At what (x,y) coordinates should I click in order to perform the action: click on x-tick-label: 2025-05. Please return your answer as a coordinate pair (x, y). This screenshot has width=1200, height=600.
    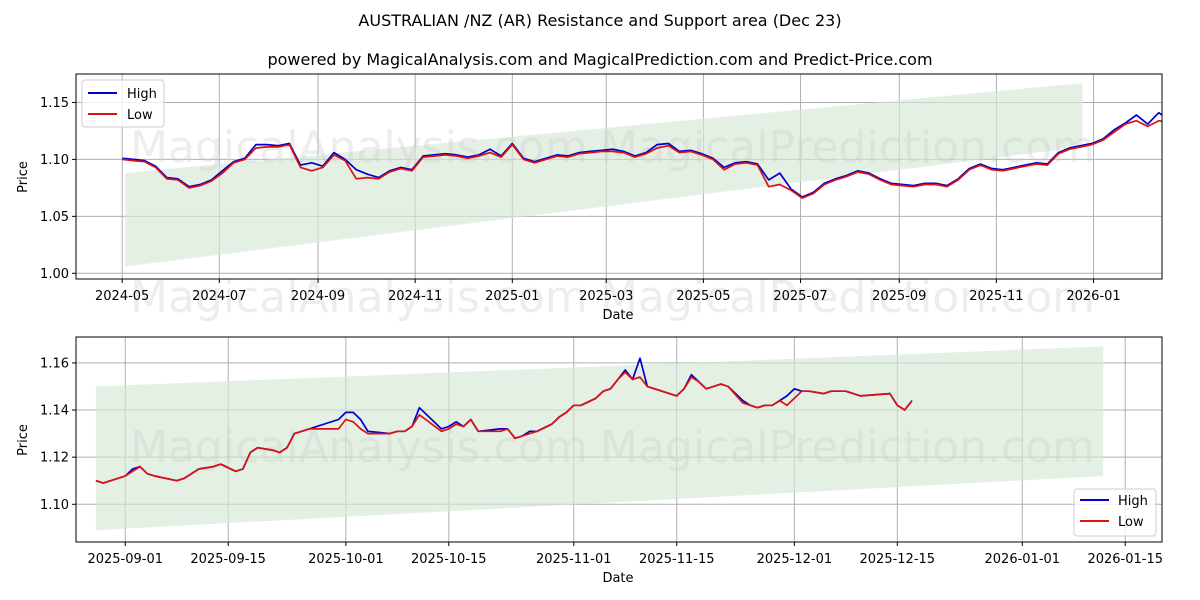
    Looking at the image, I should click on (703, 296).